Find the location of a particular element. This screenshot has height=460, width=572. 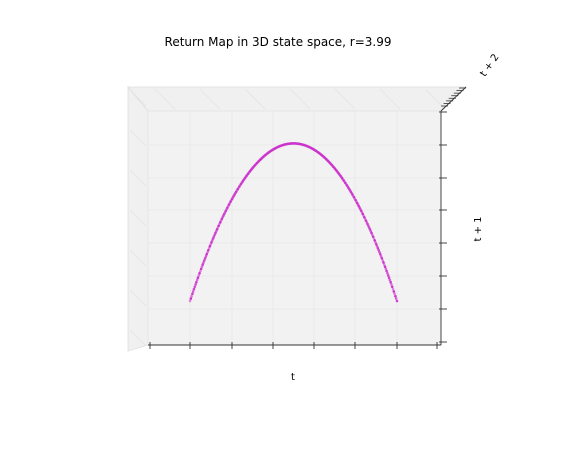

data-points is located at coordinates (293, 222).